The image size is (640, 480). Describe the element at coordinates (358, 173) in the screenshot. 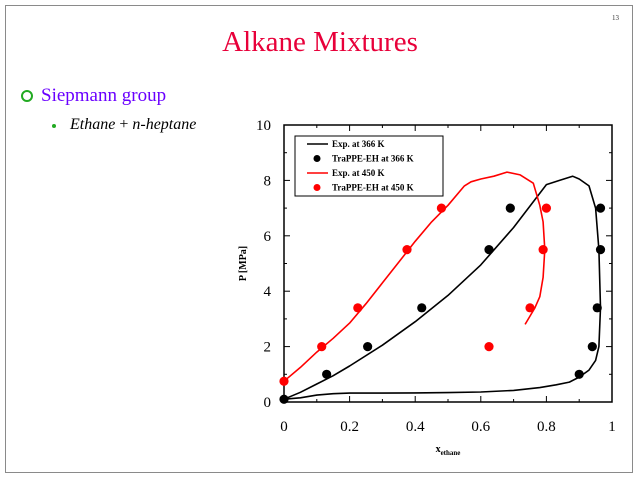

I see `legend-label-2: Exp. at 450 K` at that location.